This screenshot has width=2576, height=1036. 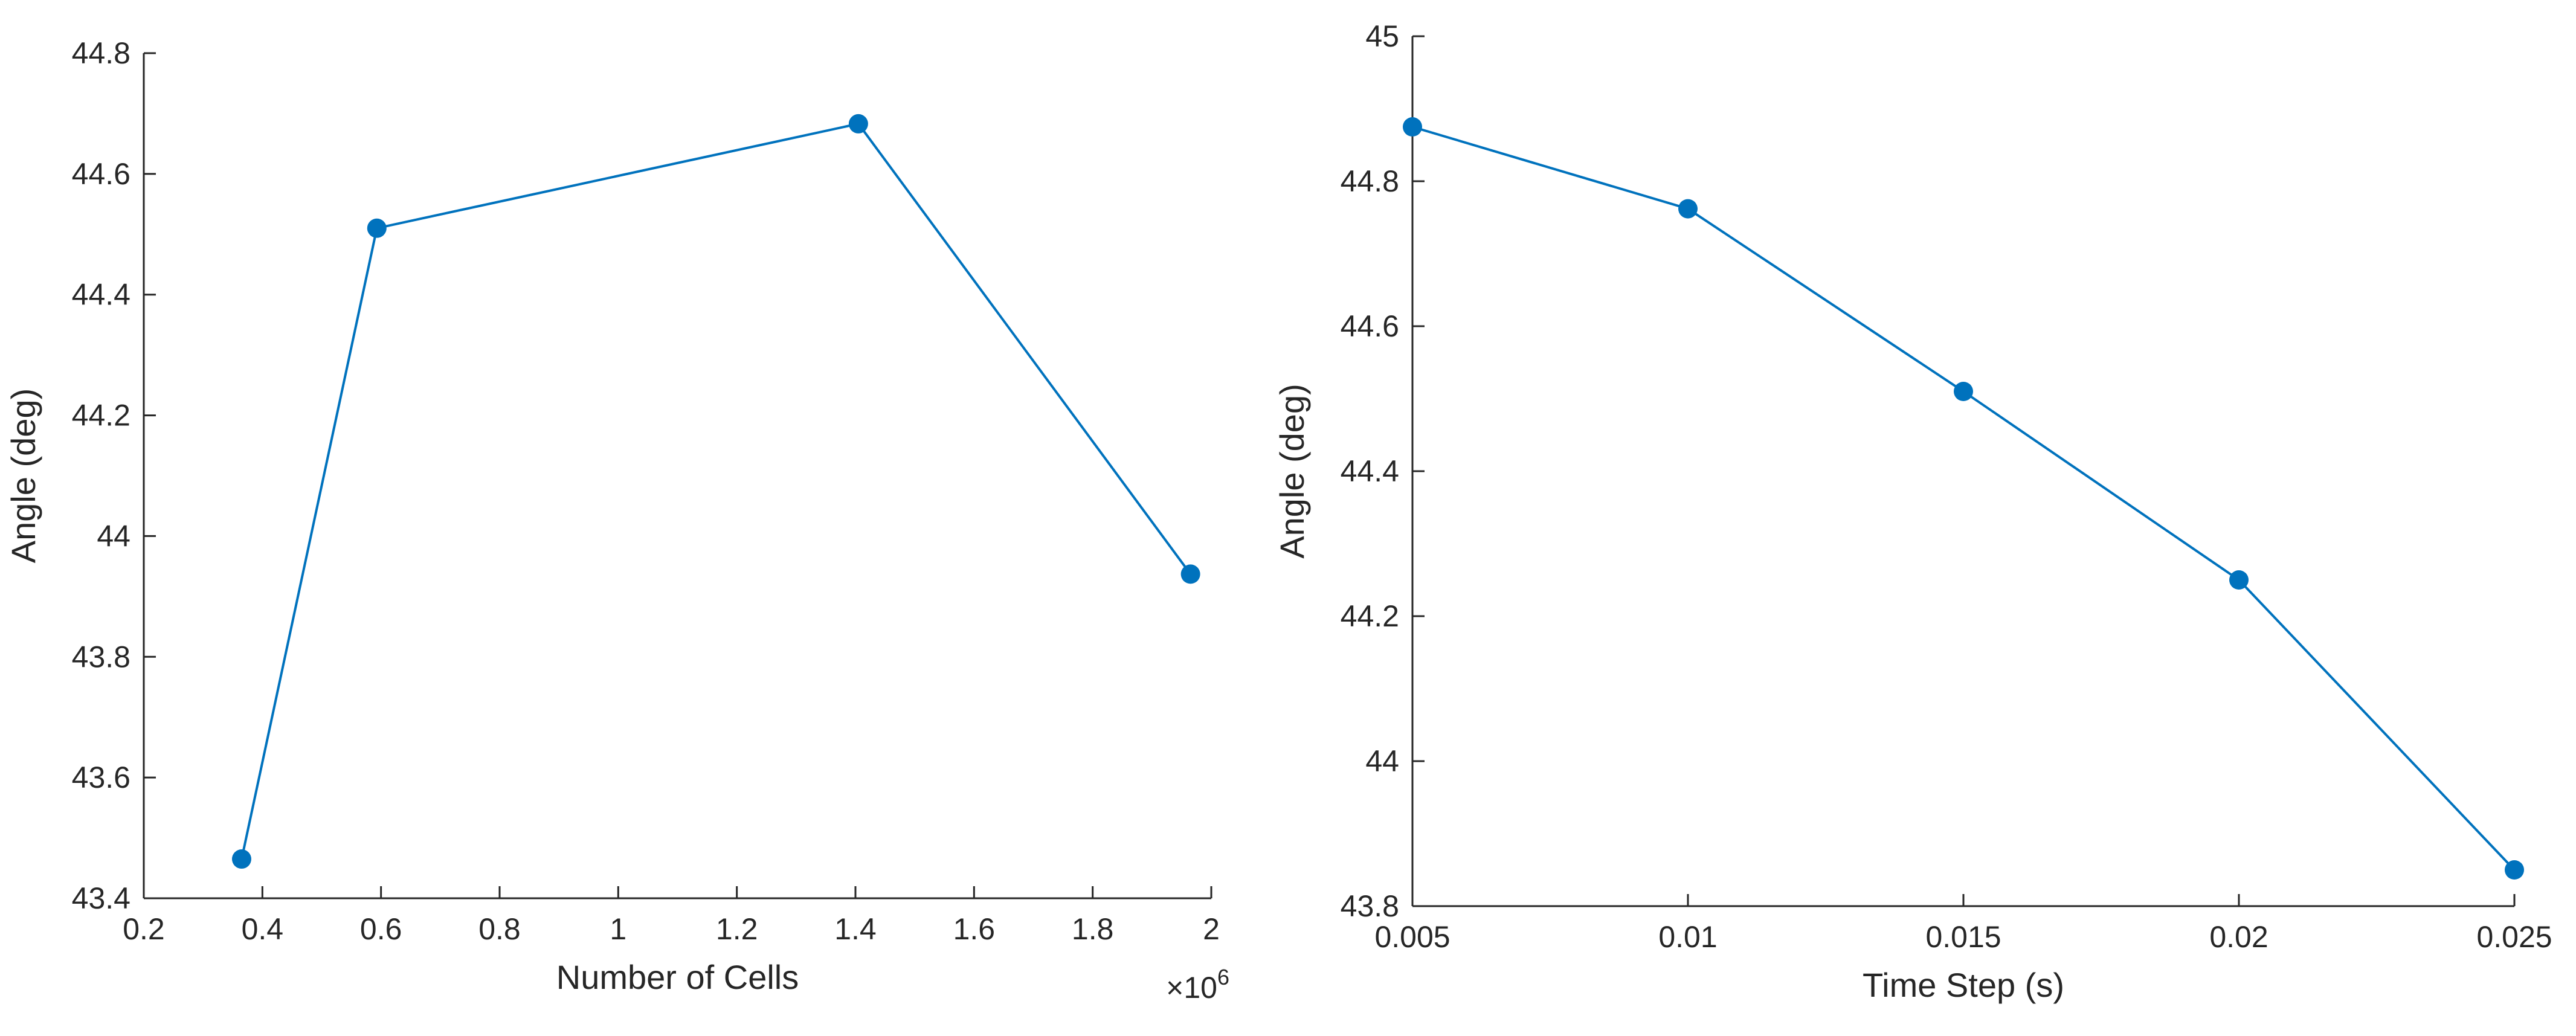 I want to click on x-axis-label: Time Step (s), so click(x=1964, y=985).